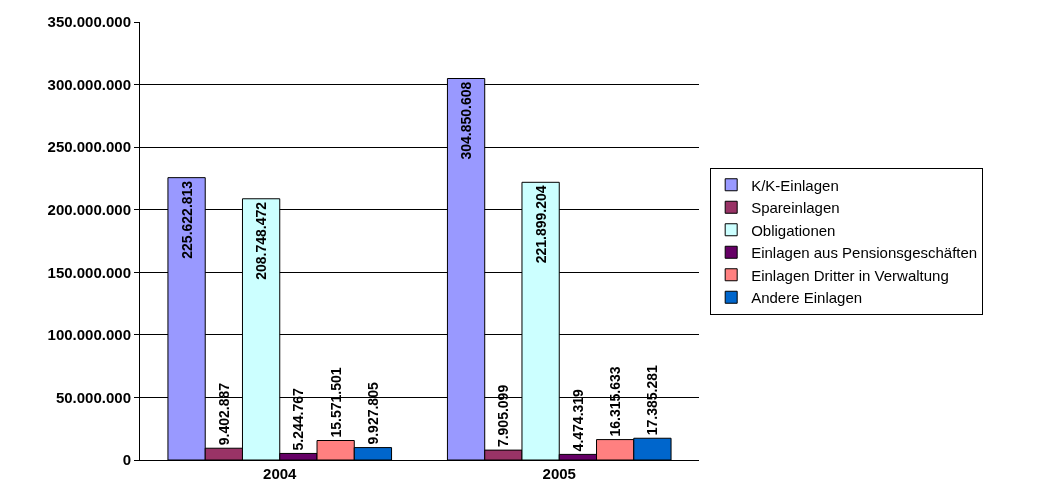 Image resolution: width=1039 pixels, height=500 pixels. I want to click on y-tick-label: 250.000.000, so click(89, 147).